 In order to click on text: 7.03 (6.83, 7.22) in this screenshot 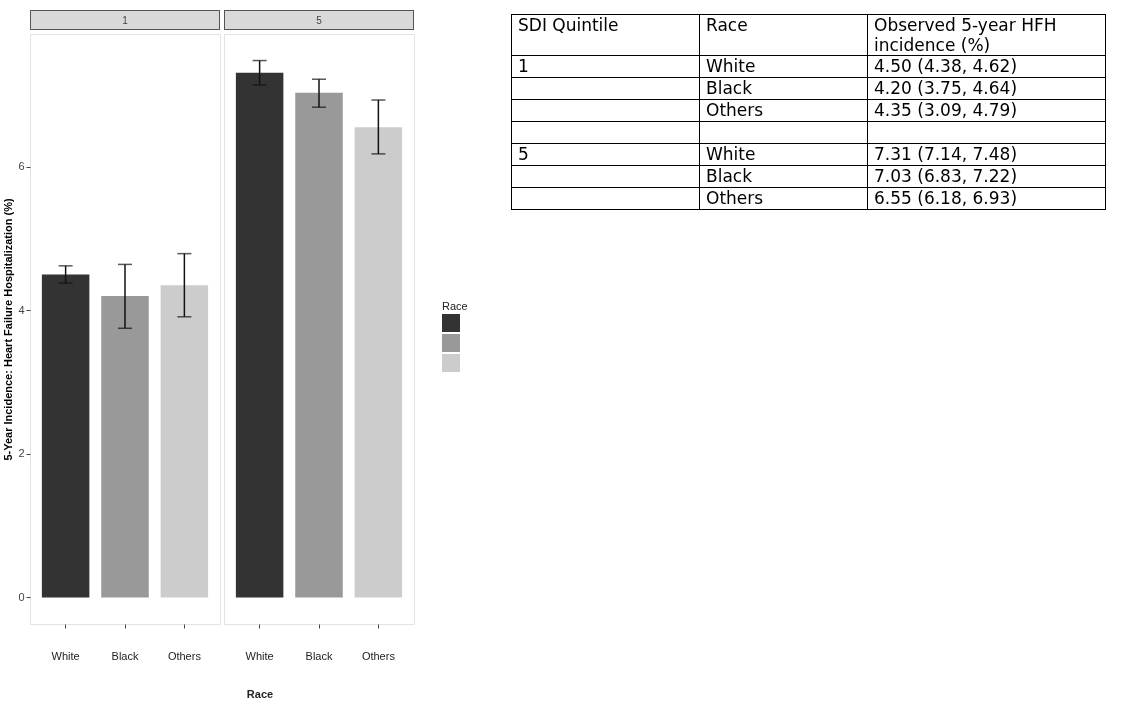, I will do `click(986, 176)`.